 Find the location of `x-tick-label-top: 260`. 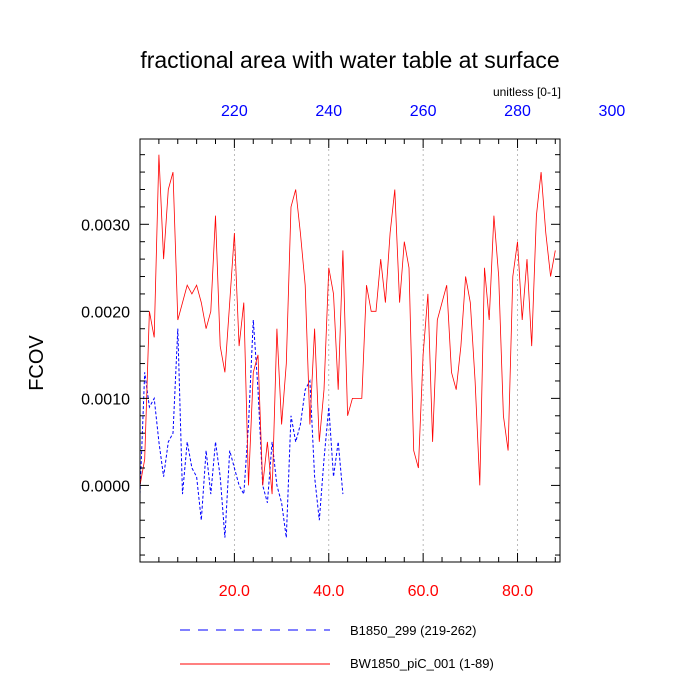

x-tick-label-top: 260 is located at coordinates (423, 111).